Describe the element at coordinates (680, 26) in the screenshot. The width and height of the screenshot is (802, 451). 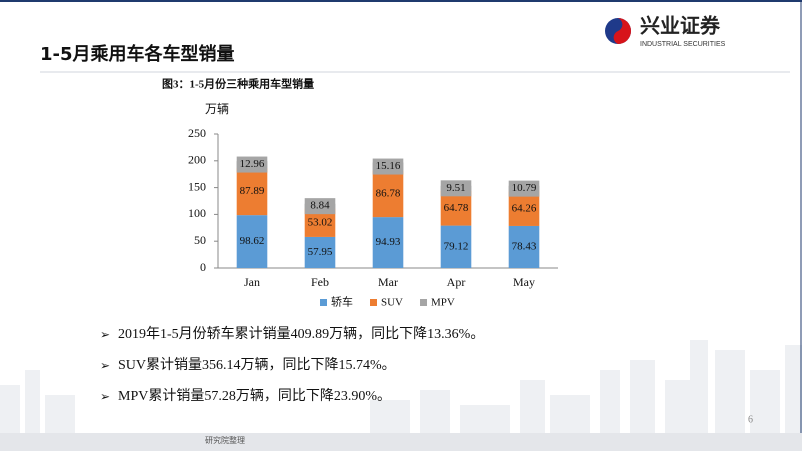
I see `logo-name: 兴业证券` at that location.